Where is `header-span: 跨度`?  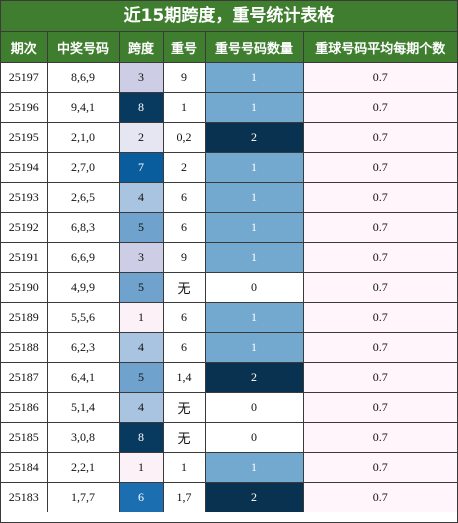 header-span: 跨度 is located at coordinates (141, 47).